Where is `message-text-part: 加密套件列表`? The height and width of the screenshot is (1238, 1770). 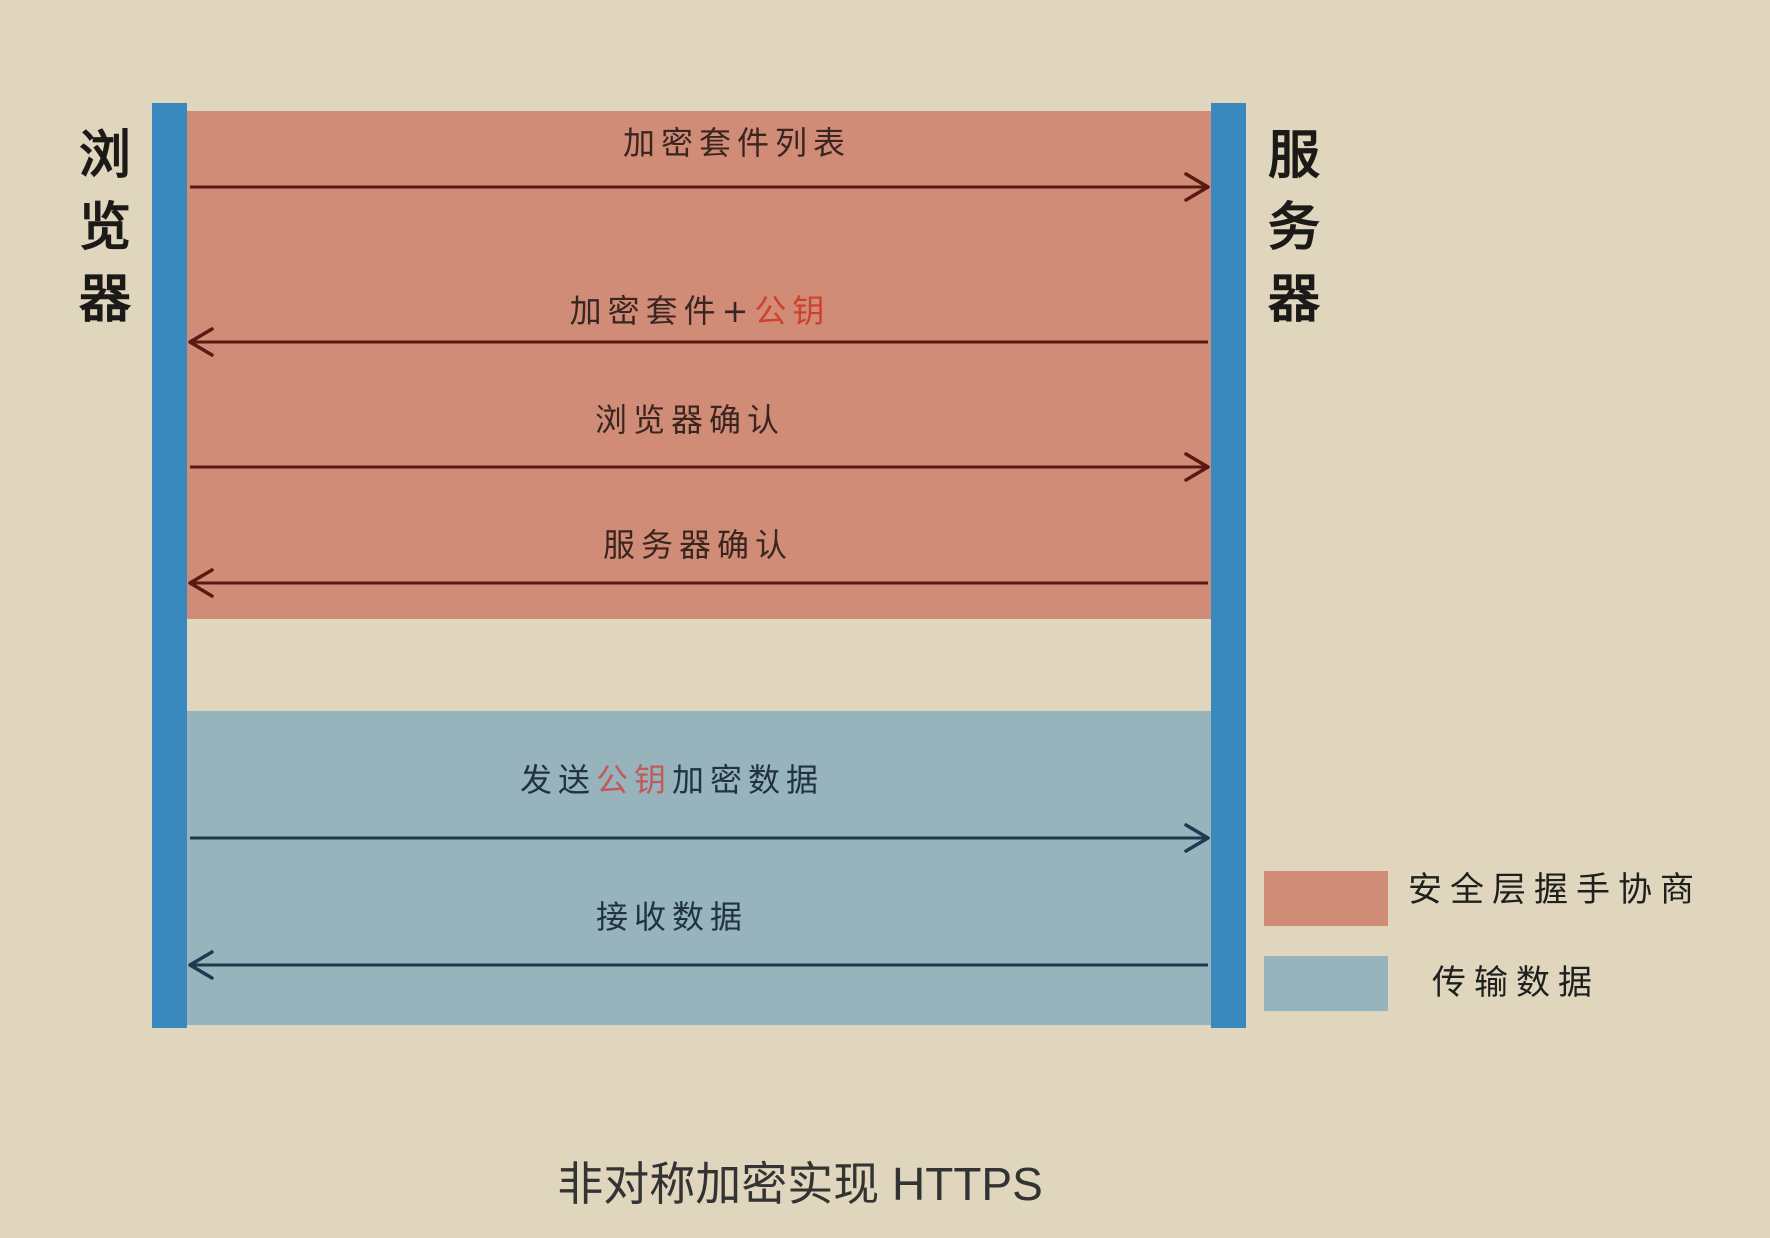 message-text-part: 加密套件列表 is located at coordinates (736, 143).